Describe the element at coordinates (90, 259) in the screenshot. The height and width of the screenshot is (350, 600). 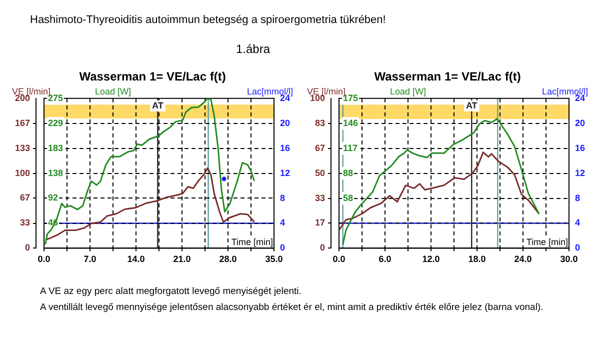
I see `x-tick-label: 7.0` at that location.